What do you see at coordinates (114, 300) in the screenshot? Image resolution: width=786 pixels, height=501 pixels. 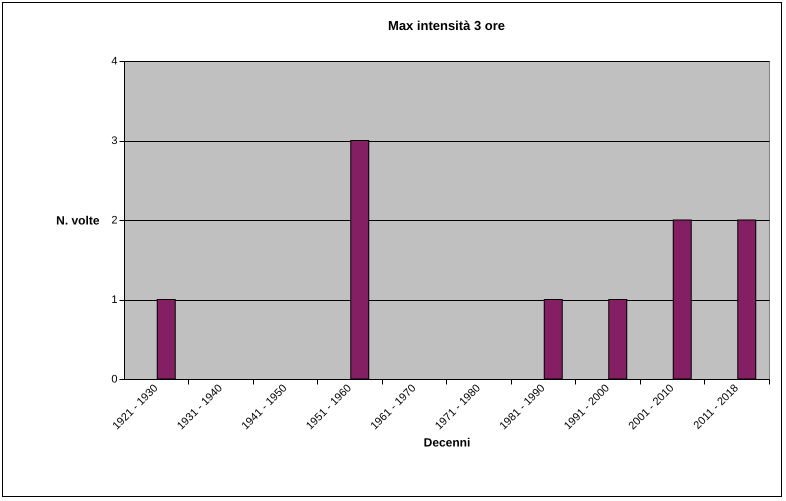 I see `y-tick-label: 1` at bounding box center [114, 300].